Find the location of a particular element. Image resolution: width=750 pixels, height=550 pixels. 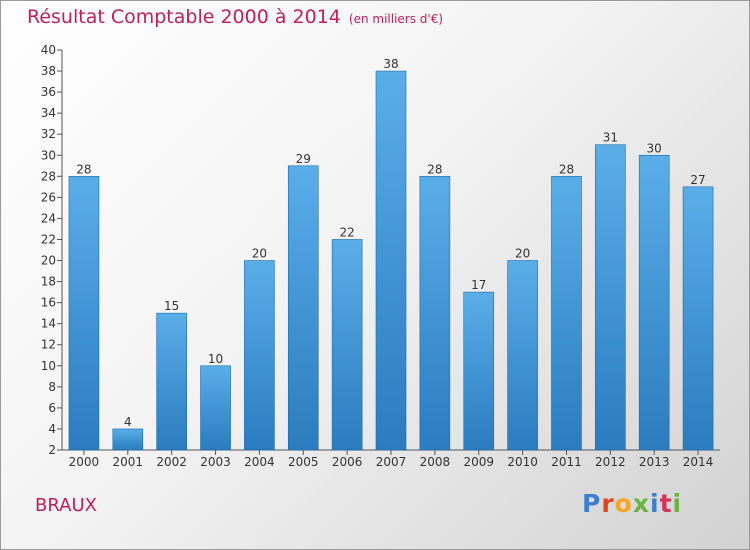

data-label-2009: 17 is located at coordinates (478, 285).